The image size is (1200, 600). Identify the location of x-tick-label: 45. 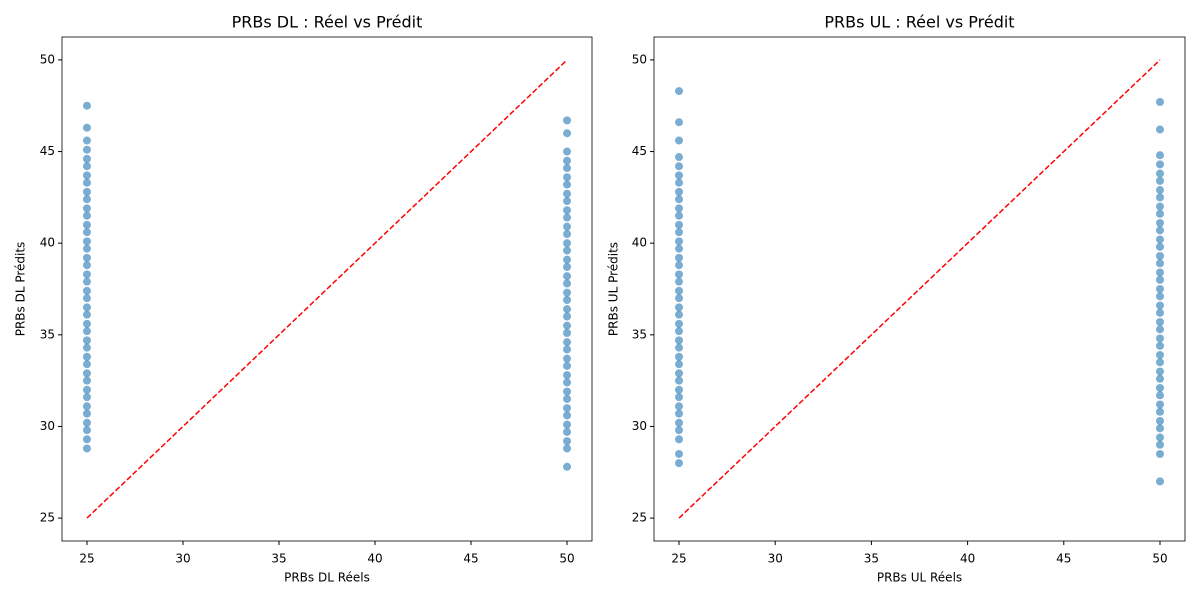
(1063, 559).